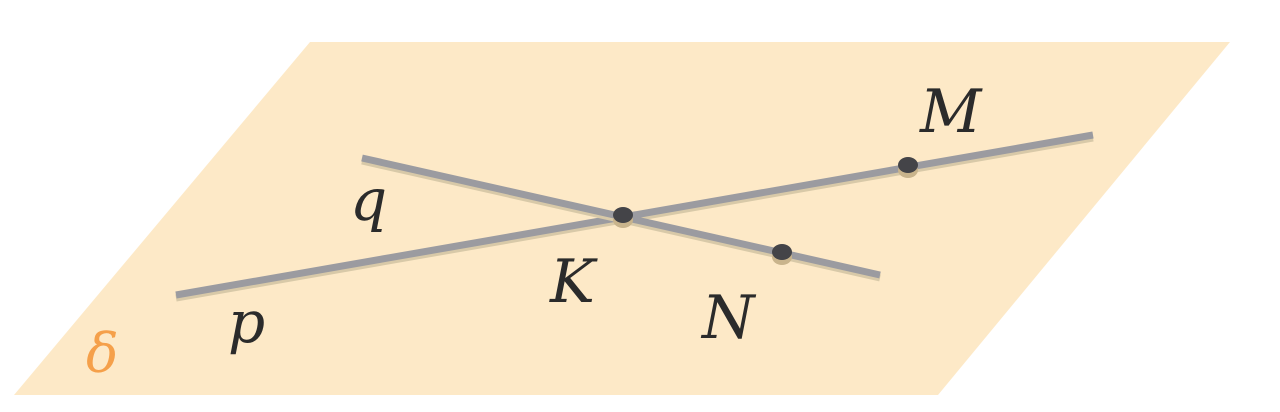 The width and height of the screenshot is (1280, 412). I want to click on point-k-label: K, so click(573, 282).